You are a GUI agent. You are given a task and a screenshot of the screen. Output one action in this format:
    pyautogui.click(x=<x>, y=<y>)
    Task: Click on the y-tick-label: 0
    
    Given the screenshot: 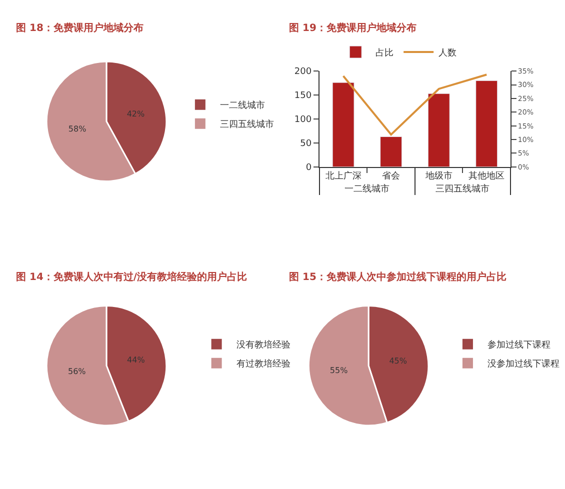 What is the action you would take?
    pyautogui.click(x=309, y=168)
    